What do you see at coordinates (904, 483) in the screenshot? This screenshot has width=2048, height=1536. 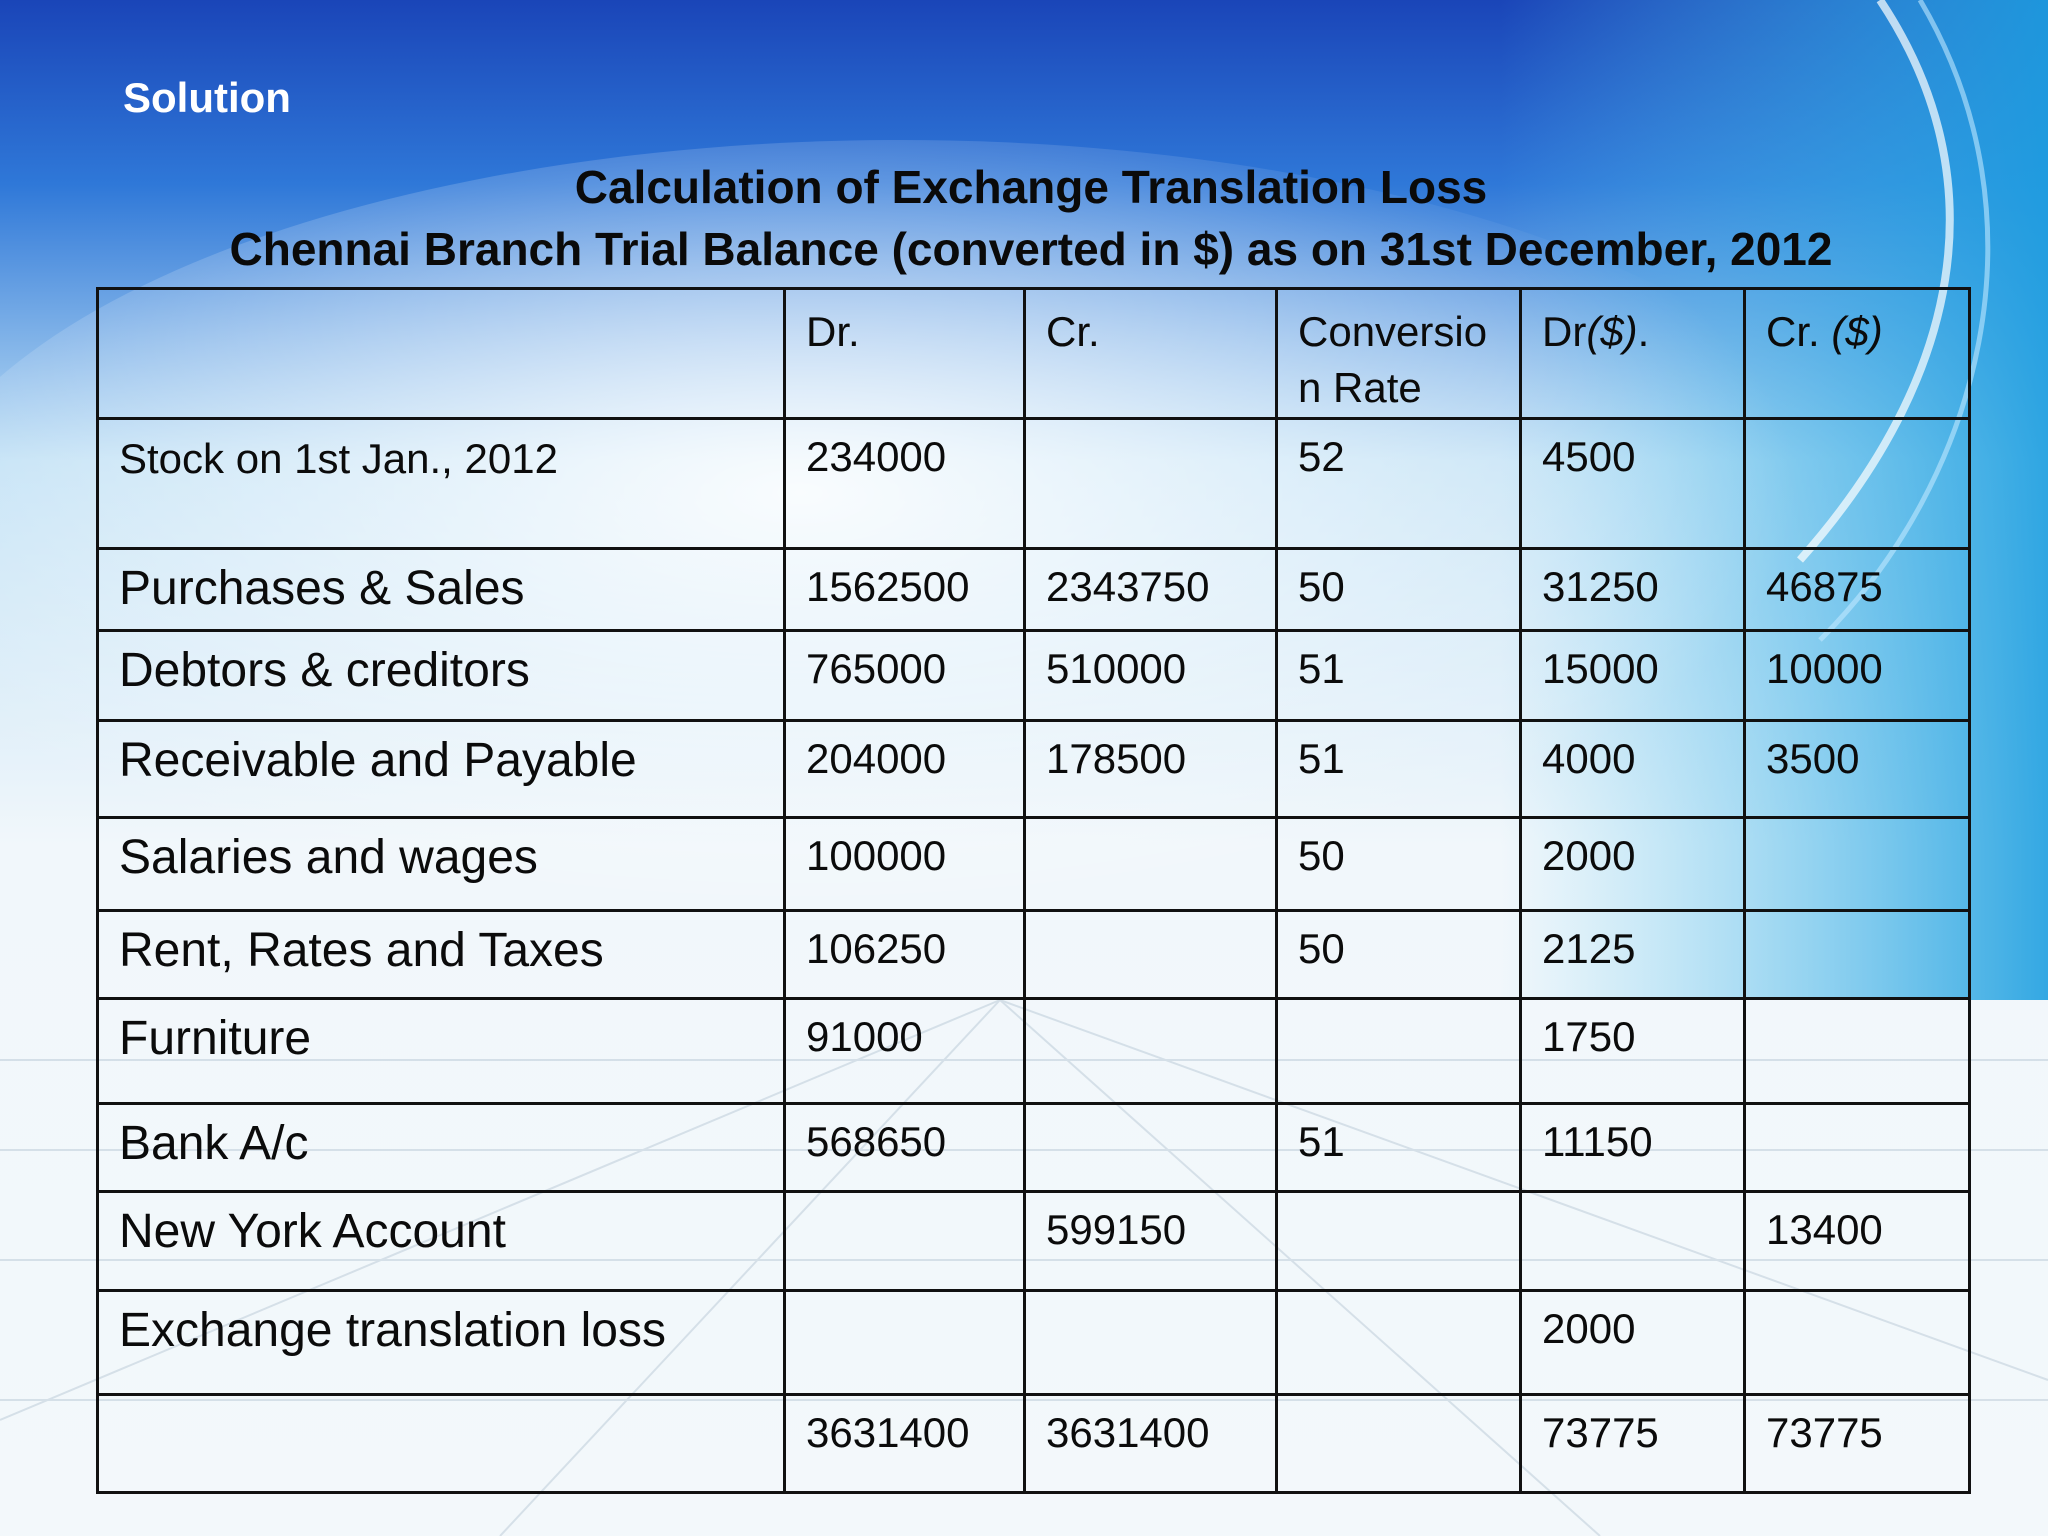 I see `row-dr: 234000` at bounding box center [904, 483].